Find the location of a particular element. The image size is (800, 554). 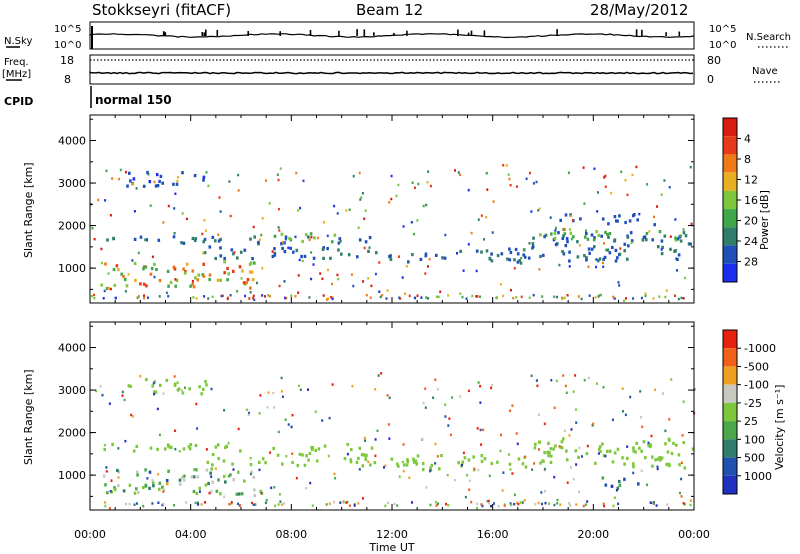

y-tick-label: 1000 is located at coordinates (72, 475).